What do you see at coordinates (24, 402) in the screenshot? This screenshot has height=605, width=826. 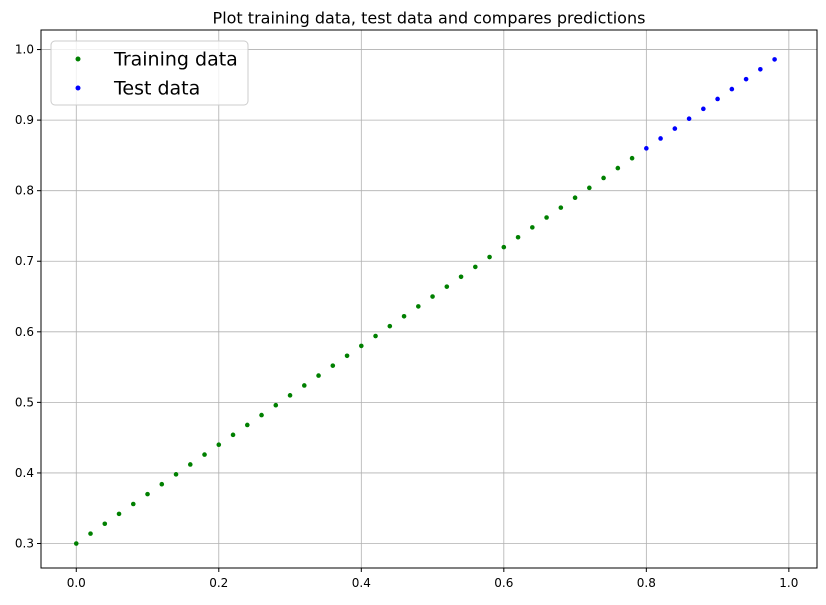 I see `y-tick-label: 0.5` at bounding box center [24, 402].